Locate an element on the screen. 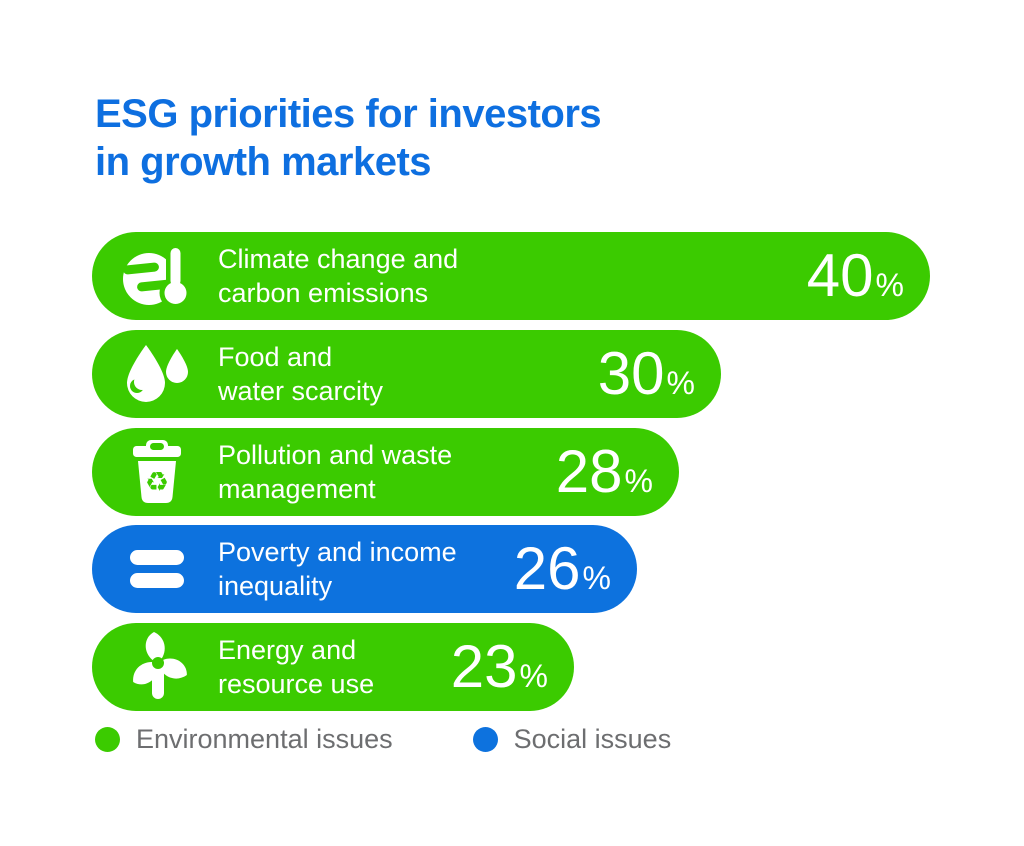 The image size is (1024, 846). legend-label-environmental: Environmental issues is located at coordinates (264, 739).